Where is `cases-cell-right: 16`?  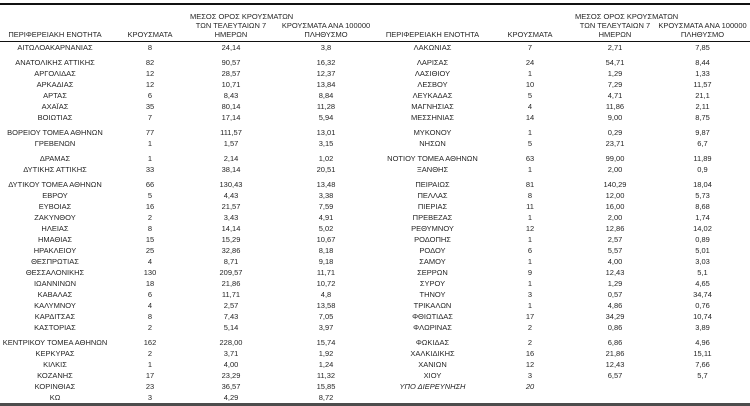 cases-cell-right: 16 is located at coordinates (530, 353).